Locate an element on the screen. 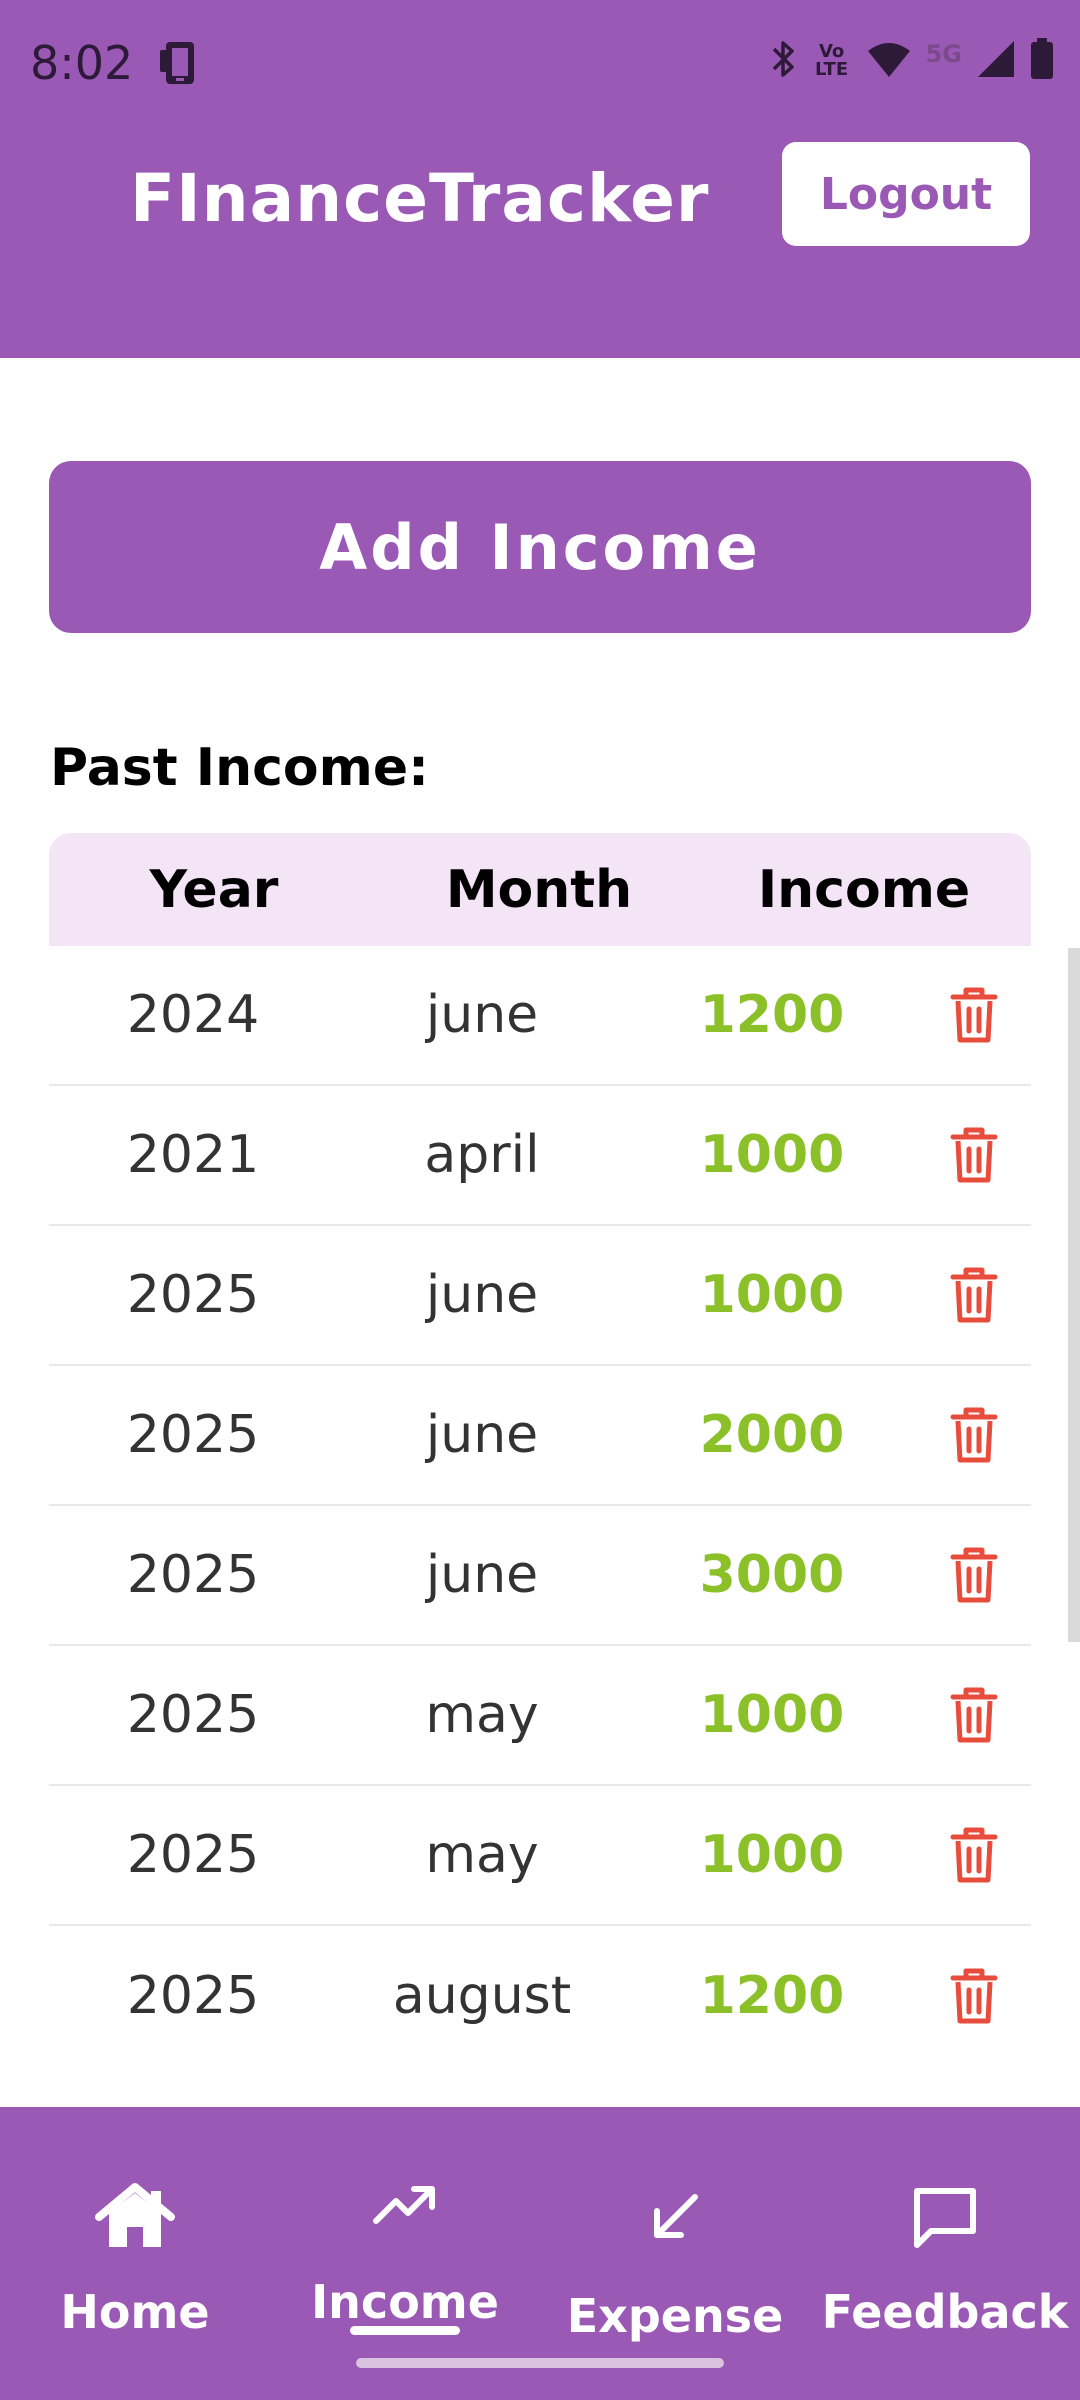 This screenshot has height=2400, width=1080. add-income-button: Add Income is located at coordinates (540, 547).